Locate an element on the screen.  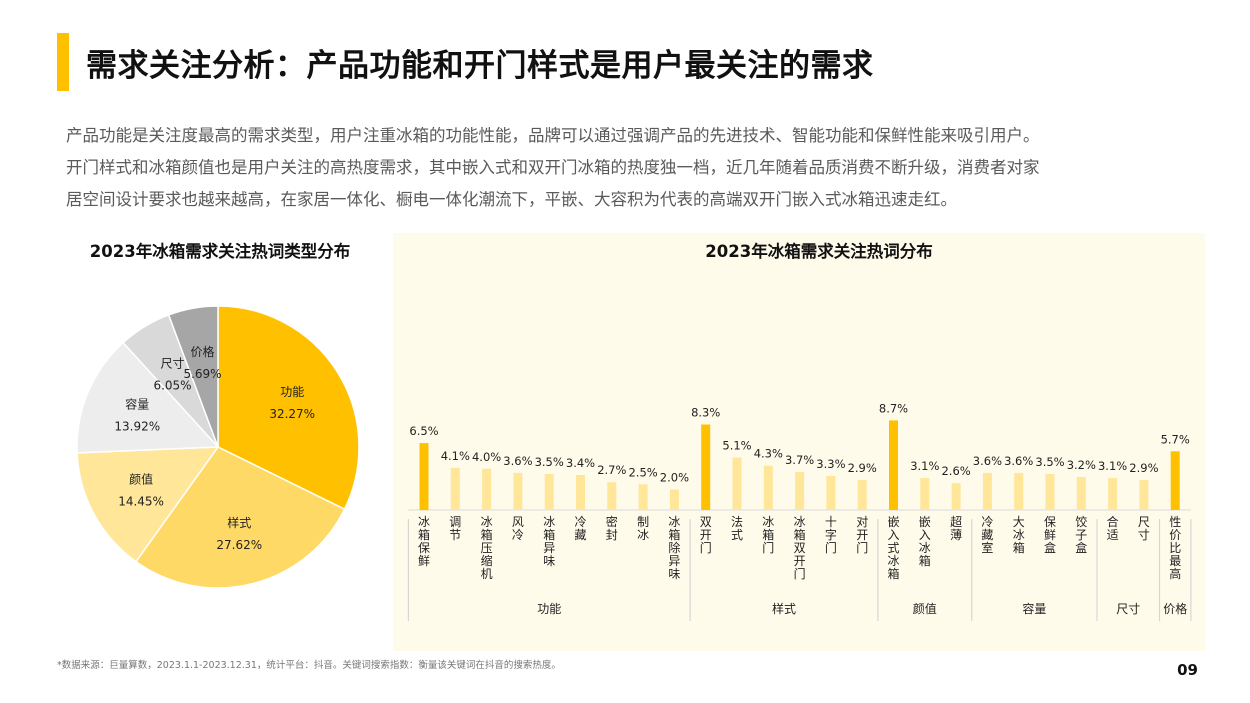
bar-value-label: 3.2% is located at coordinates (1081, 465).